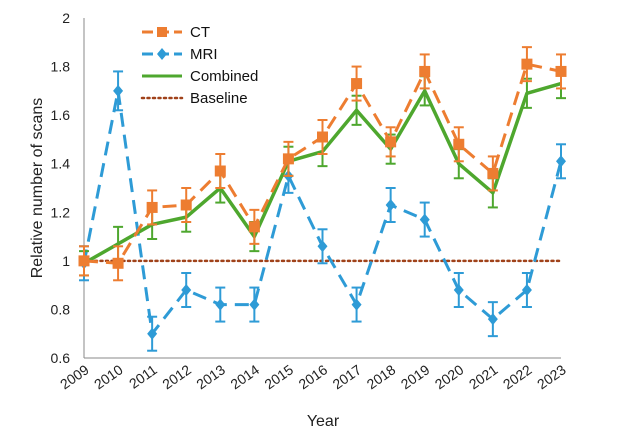 Image resolution: width=627 pixels, height=436 pixels. What do you see at coordinates (219, 98) in the screenshot?
I see `legend-label-baseline: Baseline` at bounding box center [219, 98].